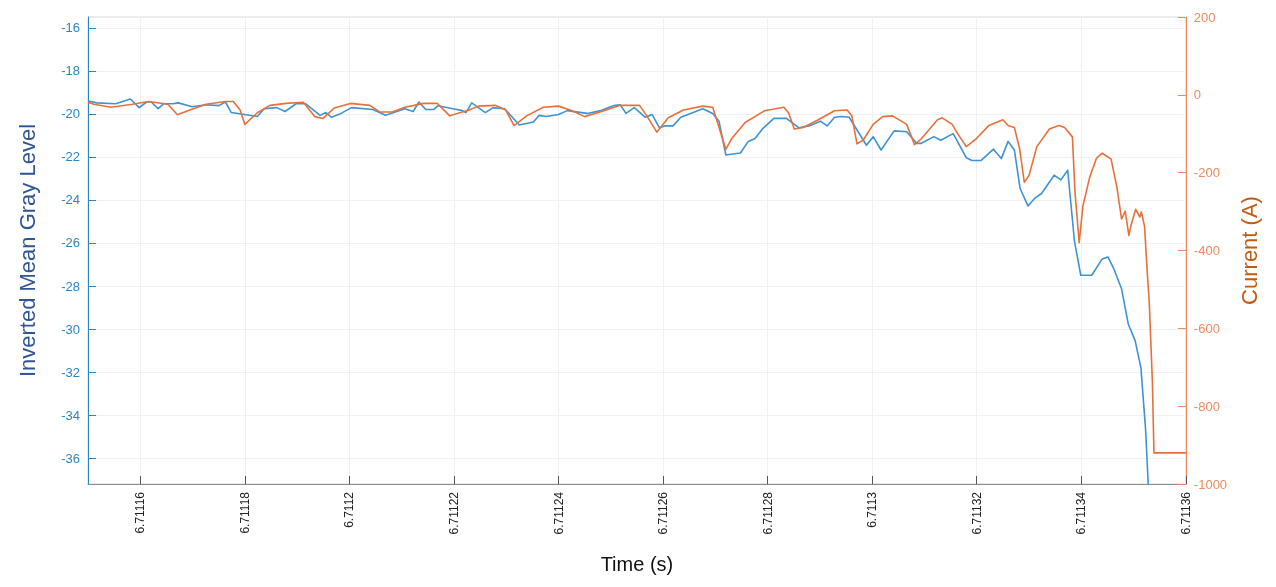  What do you see at coordinates (1081, 513) in the screenshot?
I see `x-tick-label: 6.71134` at bounding box center [1081, 513].